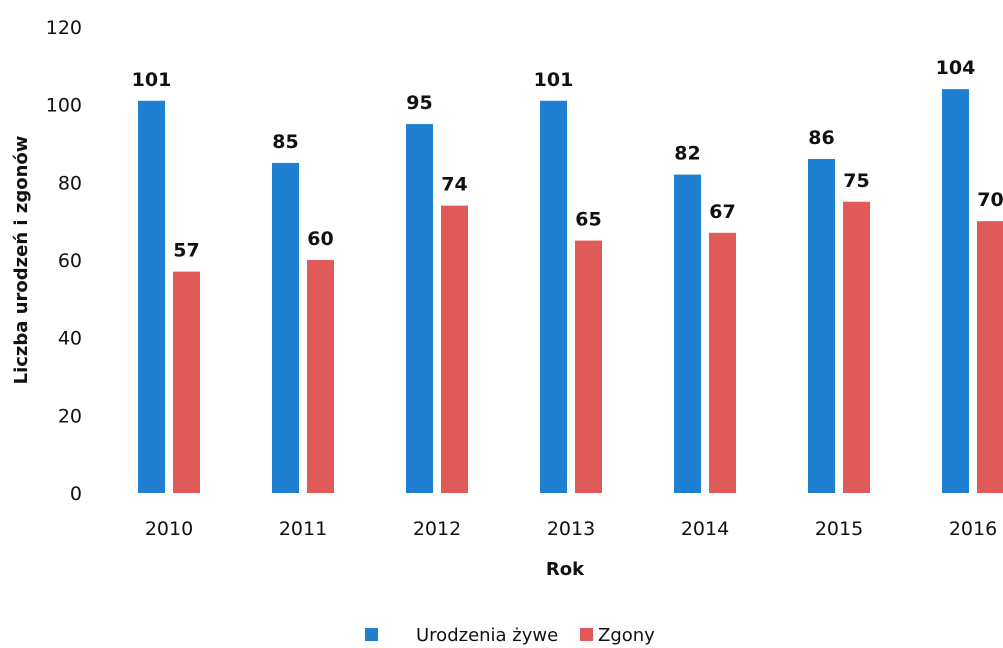 This screenshot has width=1003, height=648. Describe the element at coordinates (169, 529) in the screenshot. I see `x-tick-label: 2010` at that location.